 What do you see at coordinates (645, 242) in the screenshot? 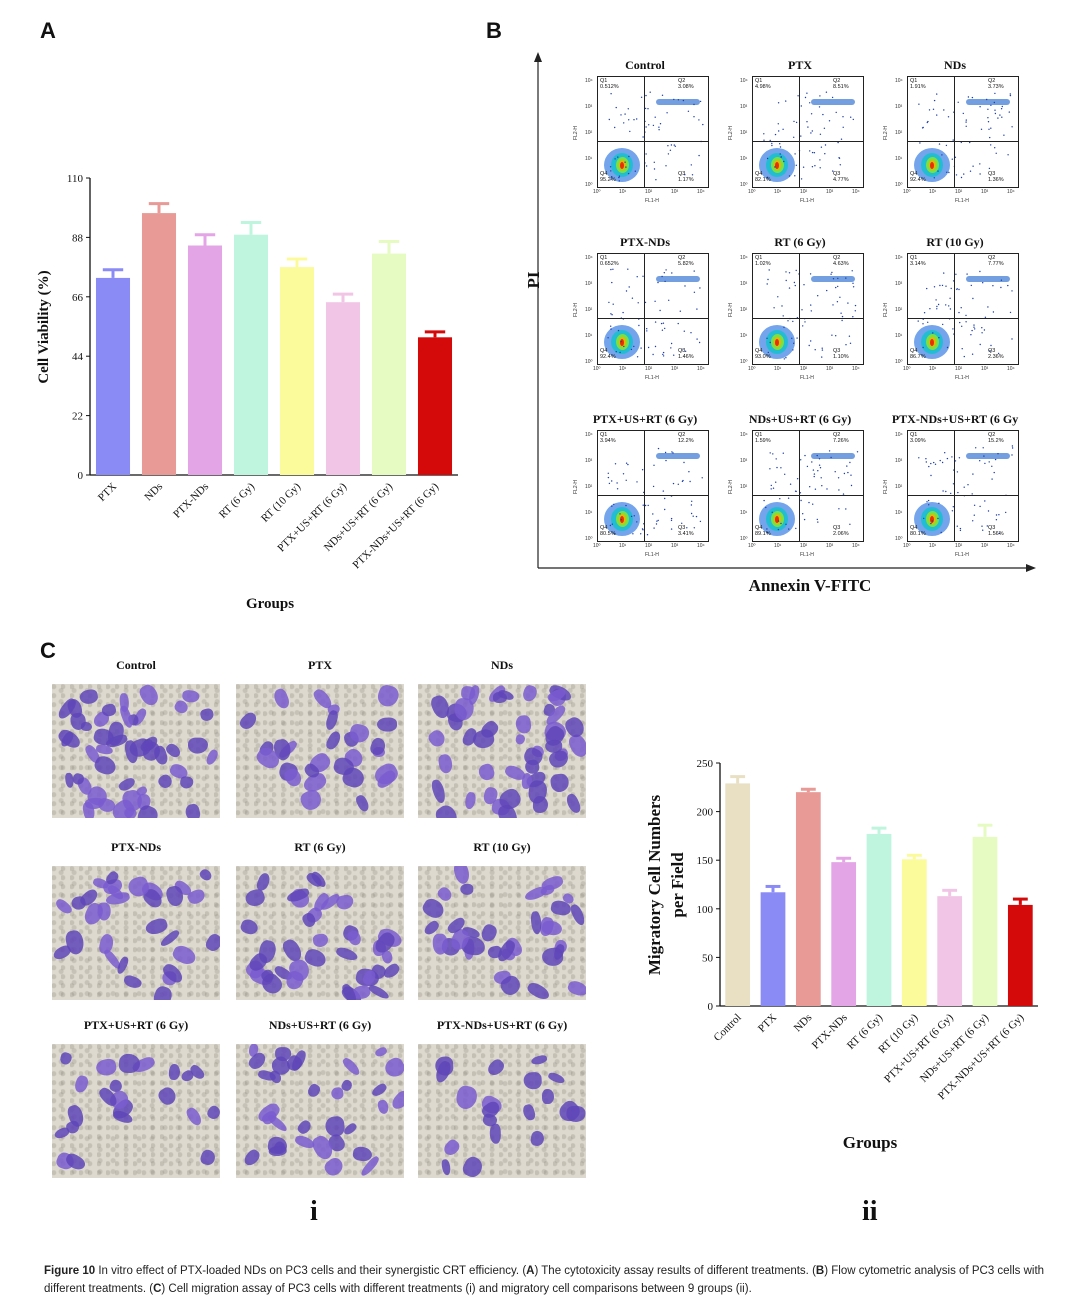
I see `flow-plot-title: PTX-NDs` at bounding box center [645, 242].